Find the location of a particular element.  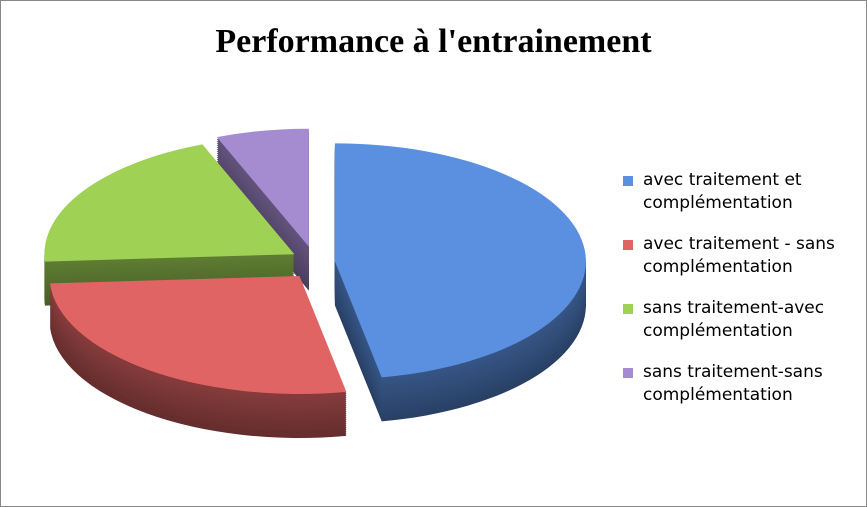

legend-item: sans traitement-sans complémentation is located at coordinates (740, 384).